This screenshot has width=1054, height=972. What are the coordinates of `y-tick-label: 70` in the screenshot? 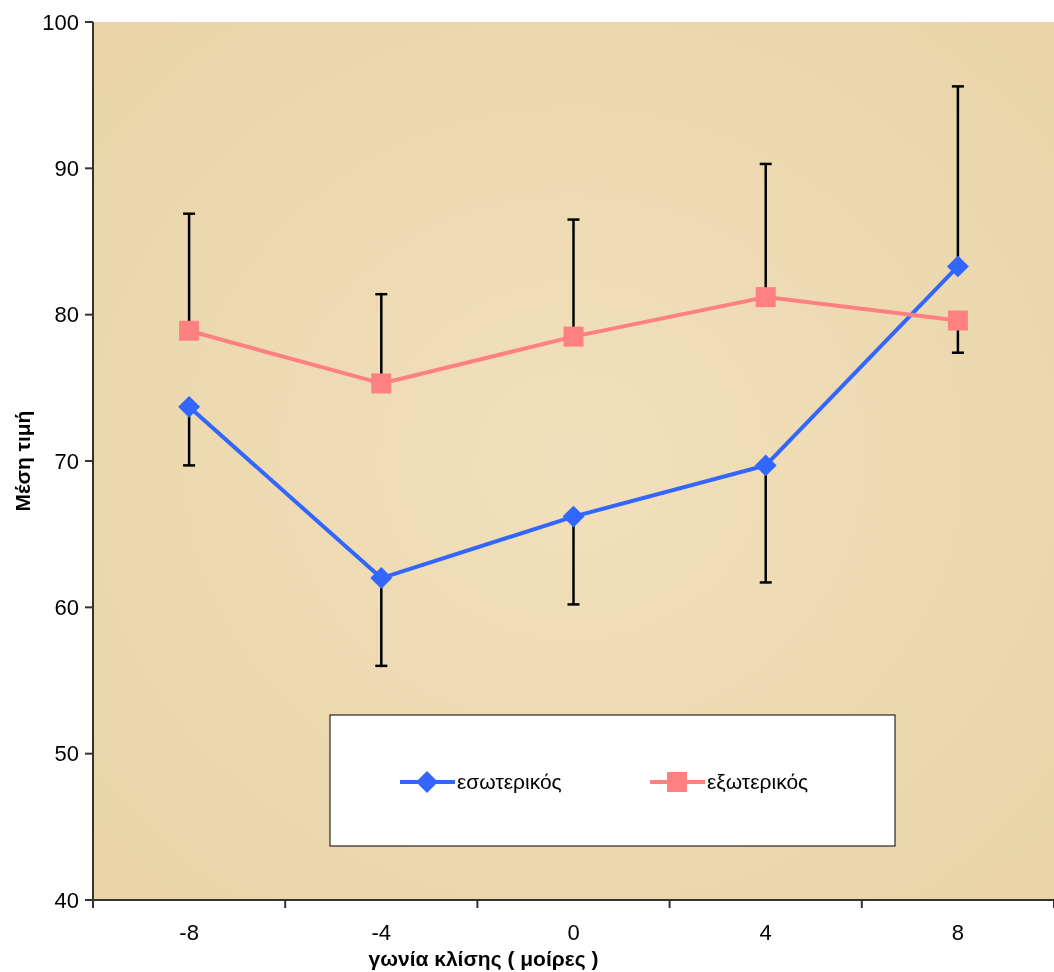 It's located at (66, 461).